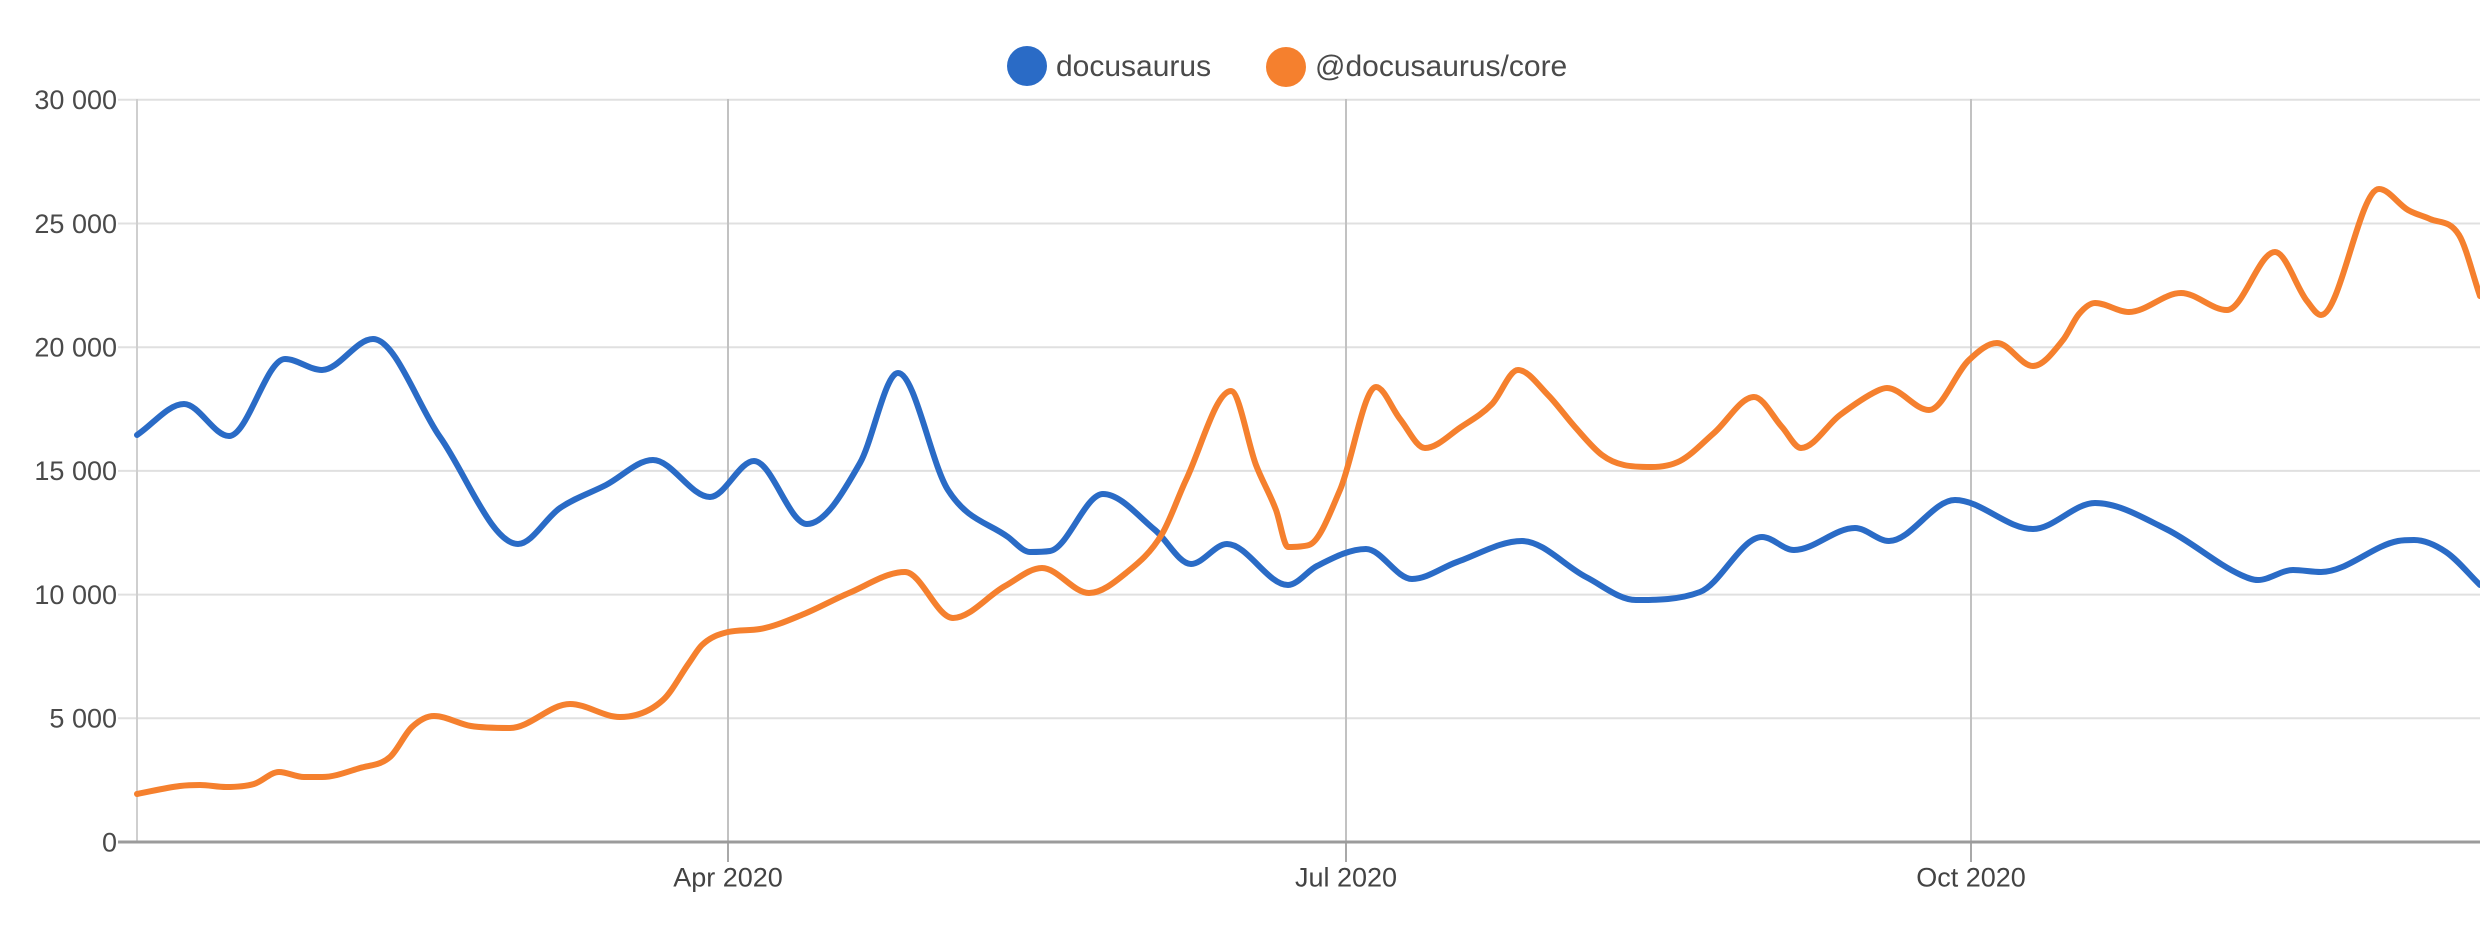 This screenshot has width=2480, height=927. Describe the element at coordinates (83, 719) in the screenshot. I see `svg-text: 5 000` at that location.